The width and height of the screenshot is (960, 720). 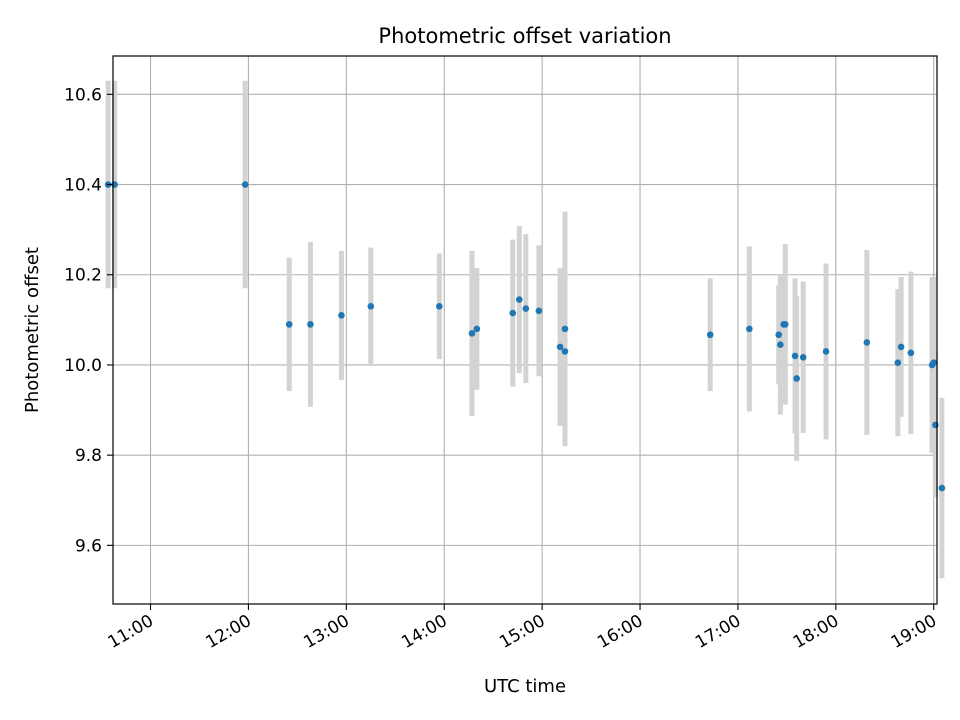 I want to click on y-tick-label: 10.0, so click(x=83, y=366).